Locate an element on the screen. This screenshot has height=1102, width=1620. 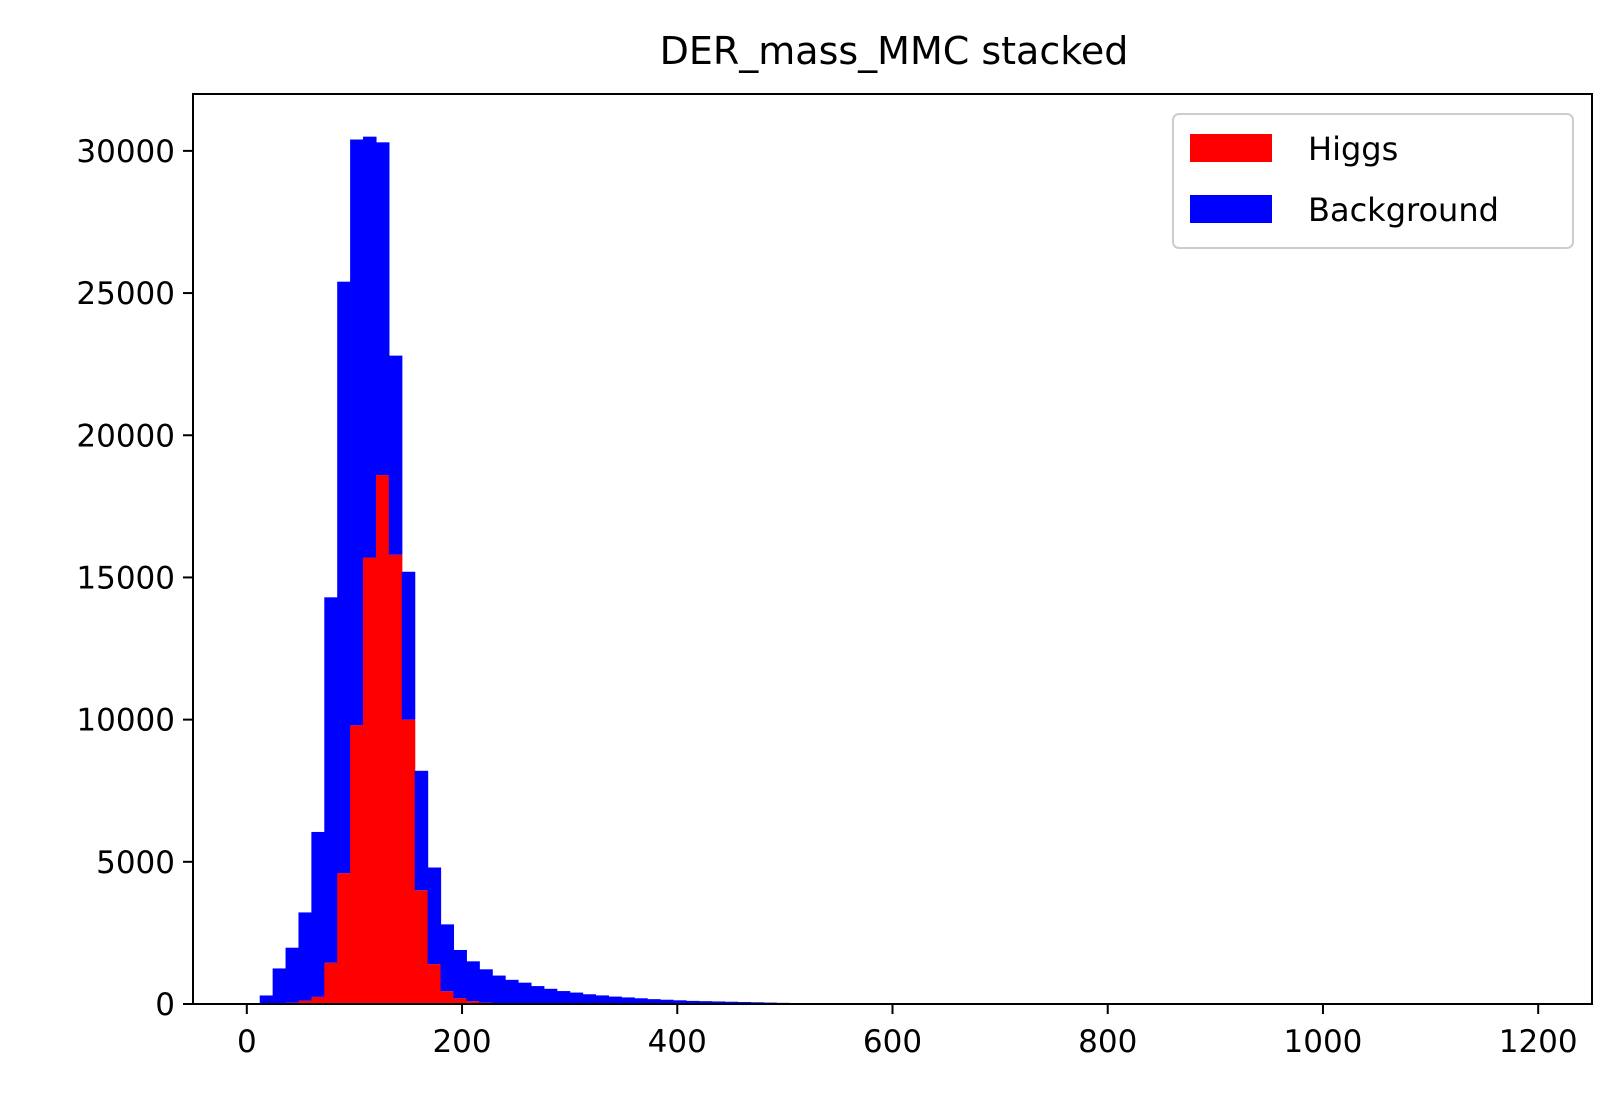
y-tick-label: 5000 is located at coordinates (135, 863).